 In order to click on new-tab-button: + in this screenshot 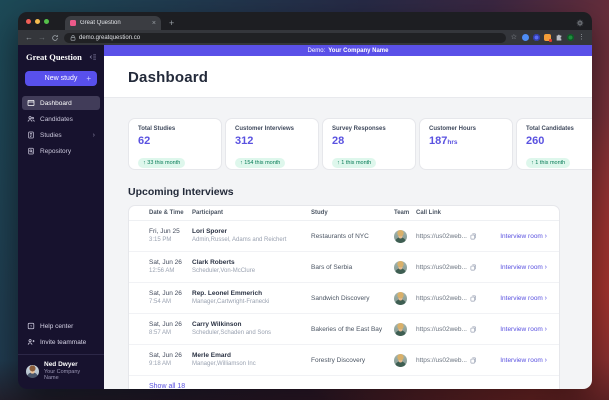, I will do `click(172, 23)`.